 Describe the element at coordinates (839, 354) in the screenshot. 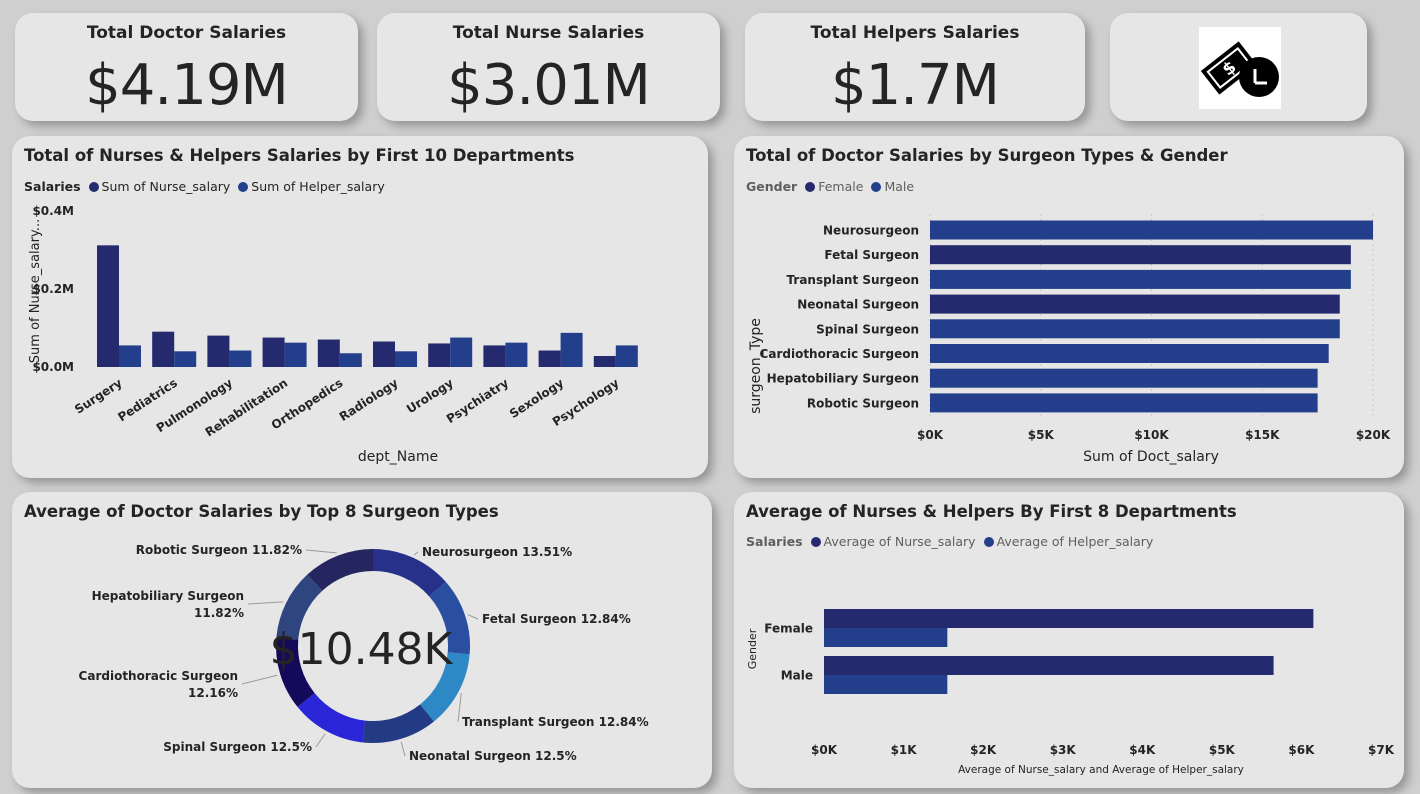

I see `y-tick-label: Cardiothoracic Surgeon` at that location.